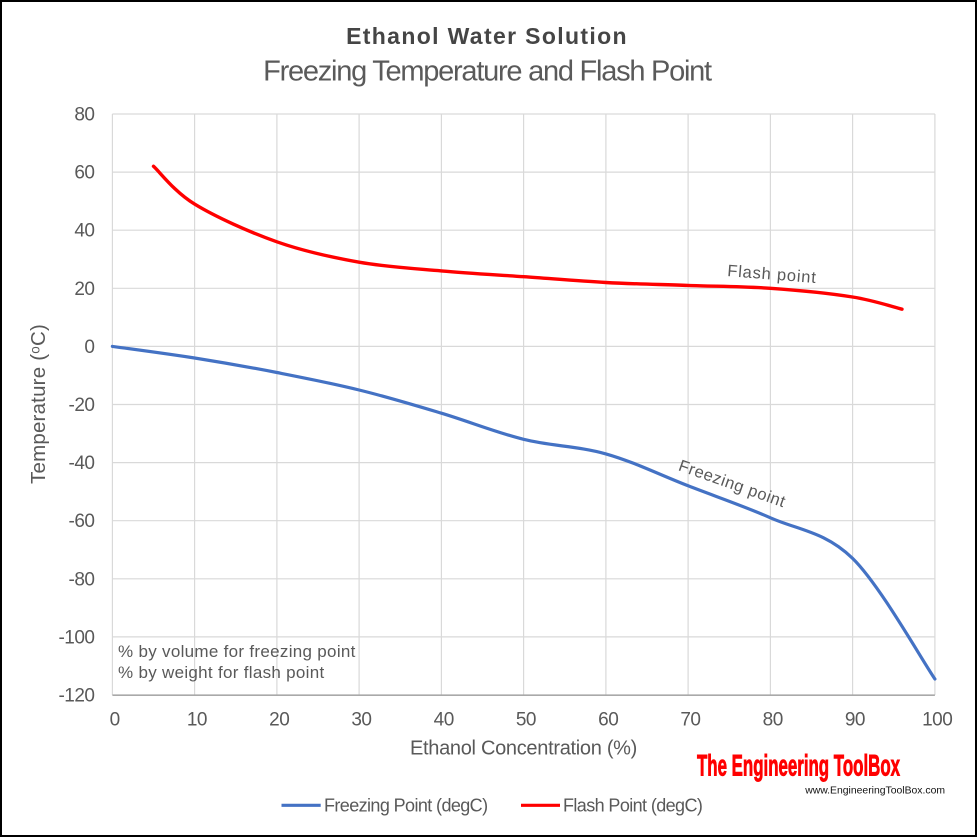 The width and height of the screenshot is (977, 837). I want to click on svg-text: Freezing Point (degC), so click(405, 805).